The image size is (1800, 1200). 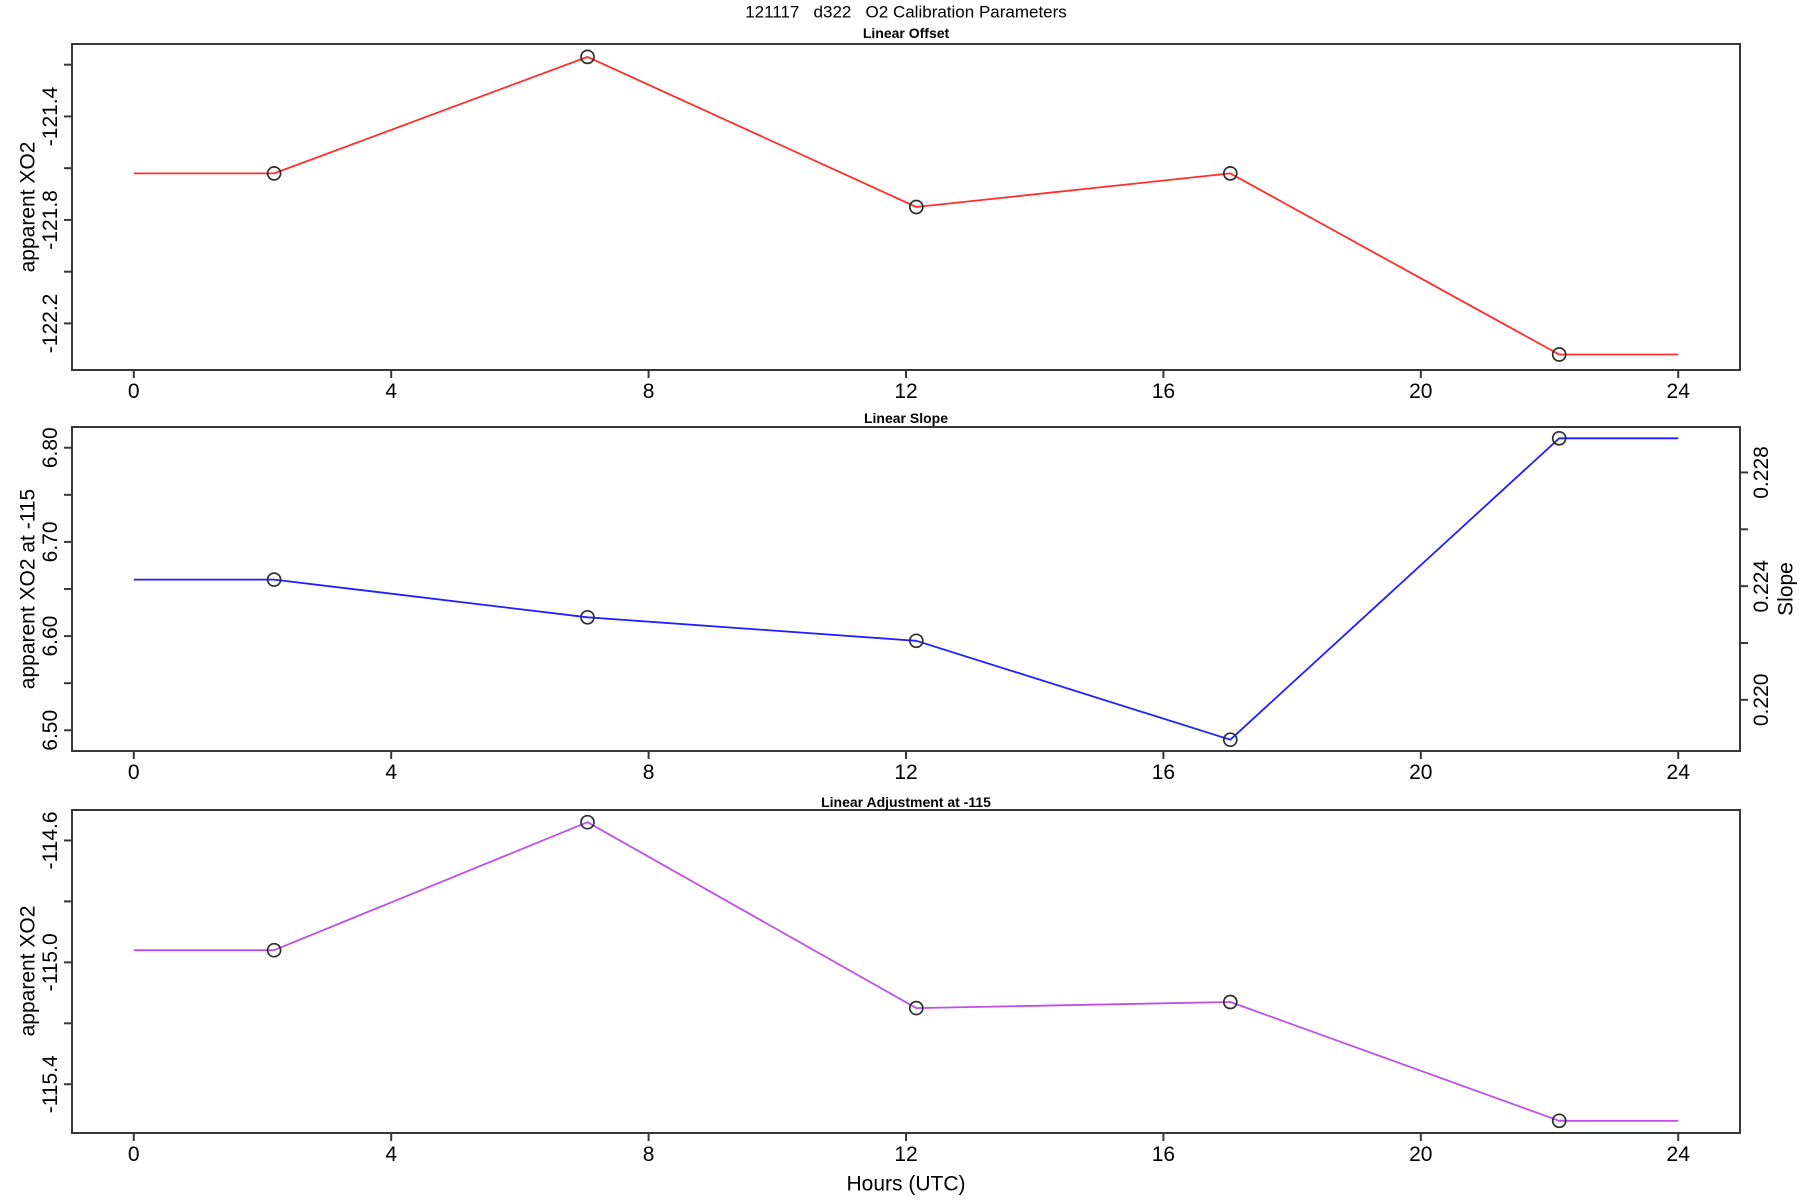 I want to click on y-tick-label: -115.0, so click(x=50, y=962).